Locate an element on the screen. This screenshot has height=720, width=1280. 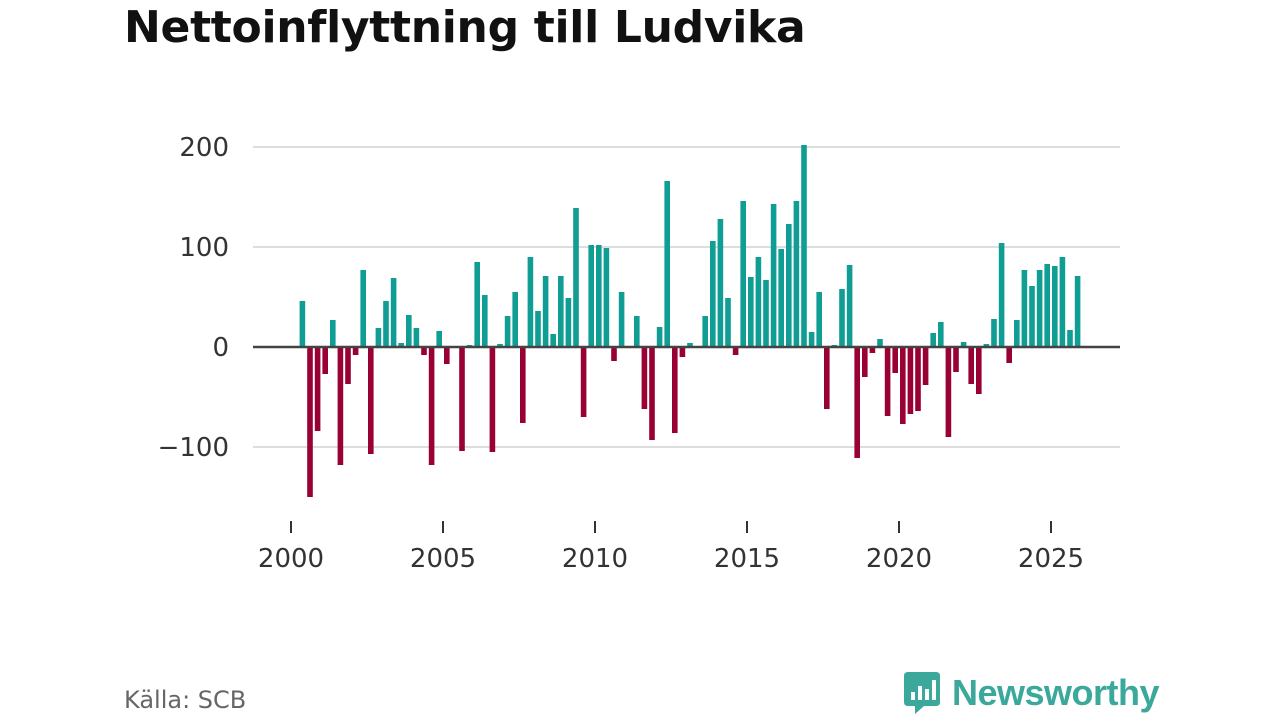
x-tick-label: 2015 is located at coordinates (747, 559).